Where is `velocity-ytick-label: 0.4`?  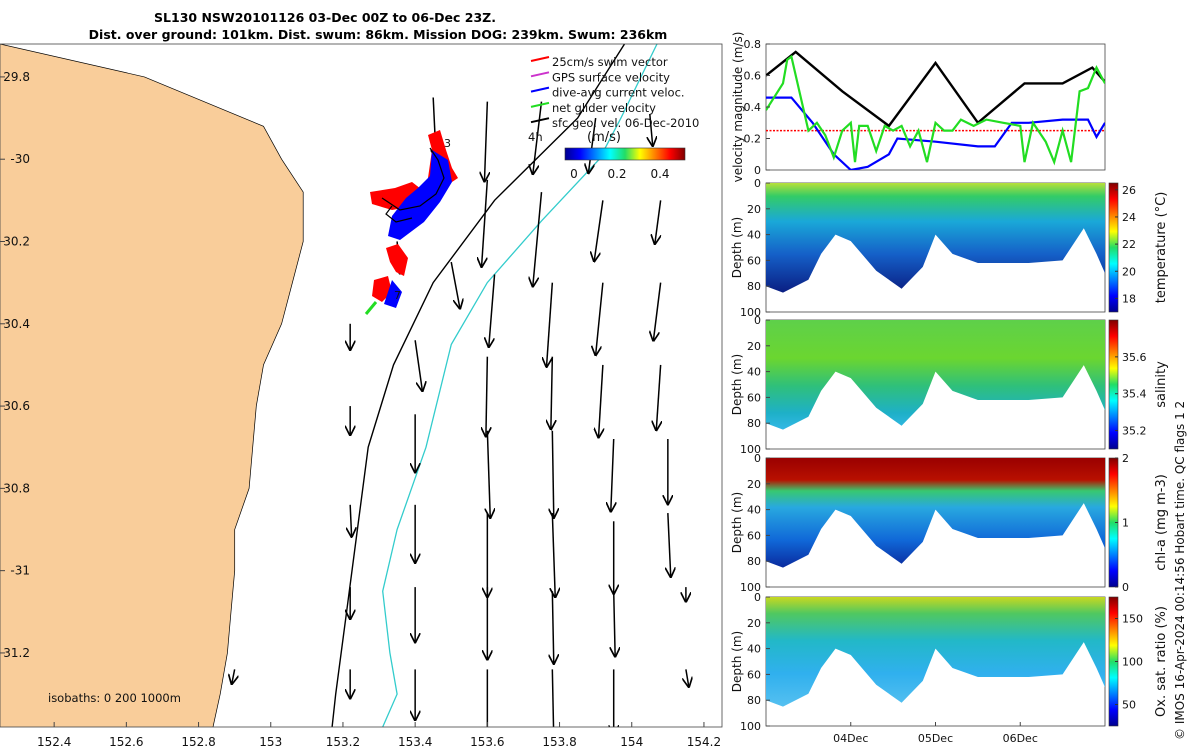 velocity-ytick-label: 0.4 is located at coordinates (753, 107).